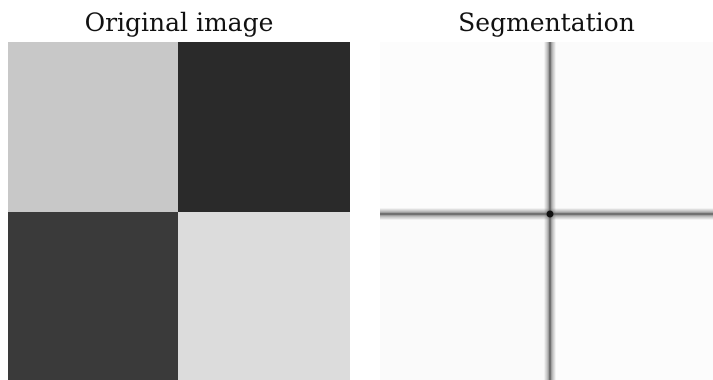  Describe the element at coordinates (633, 126) in the screenshot. I see `segment-top-right` at that location.